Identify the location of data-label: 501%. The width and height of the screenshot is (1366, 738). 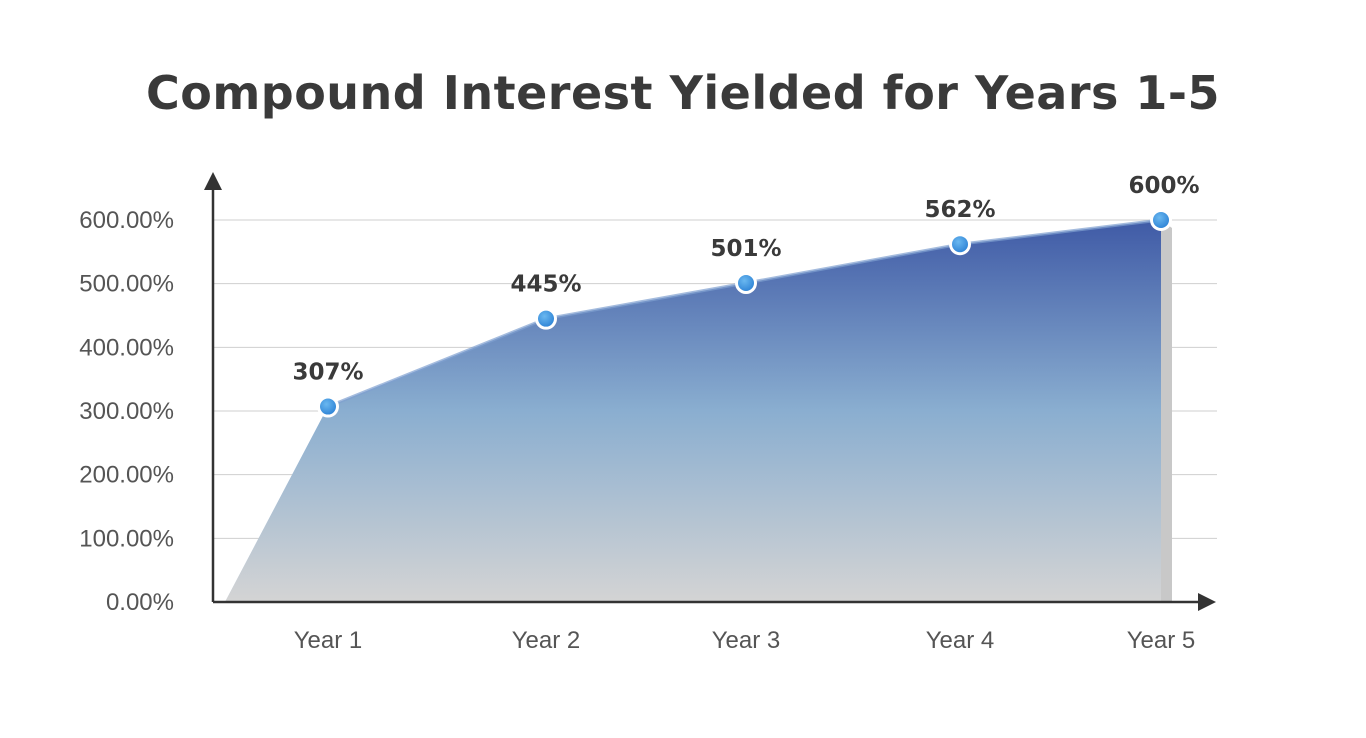
(745, 249).